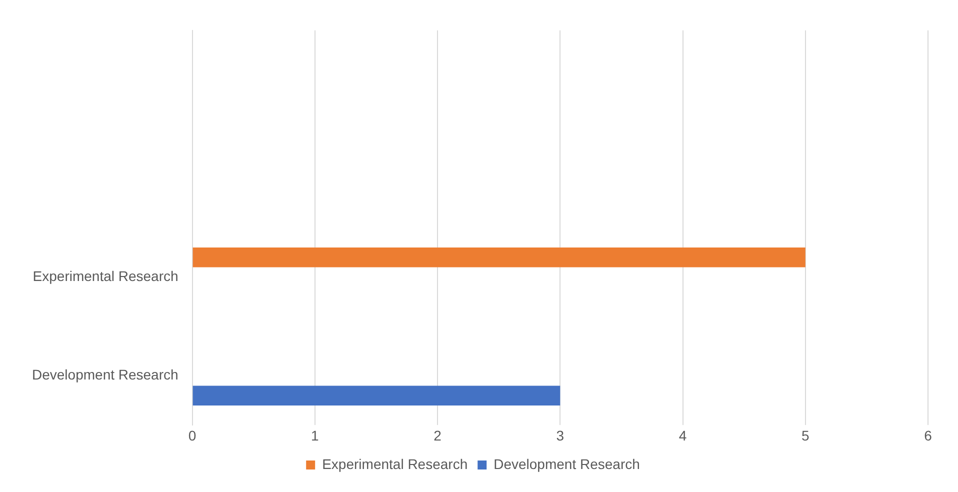  What do you see at coordinates (567, 464) in the screenshot?
I see `legend-label: Development Research` at bounding box center [567, 464].